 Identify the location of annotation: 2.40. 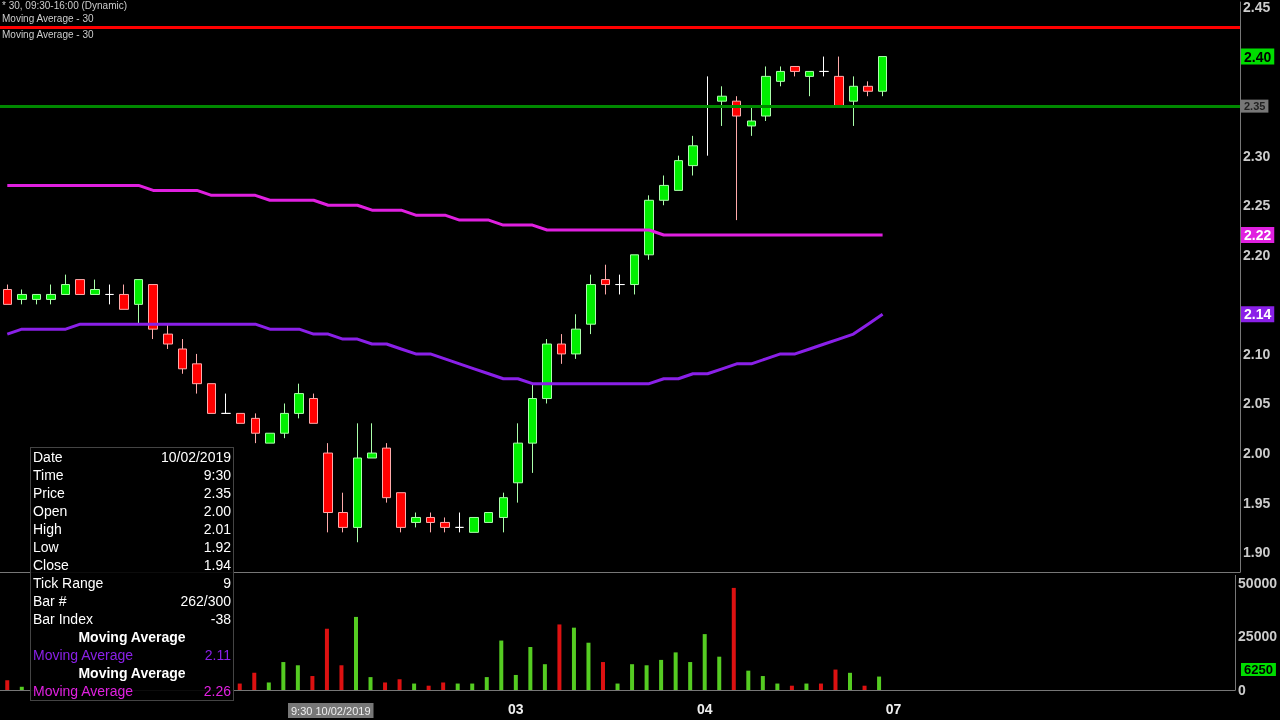
(1258, 56).